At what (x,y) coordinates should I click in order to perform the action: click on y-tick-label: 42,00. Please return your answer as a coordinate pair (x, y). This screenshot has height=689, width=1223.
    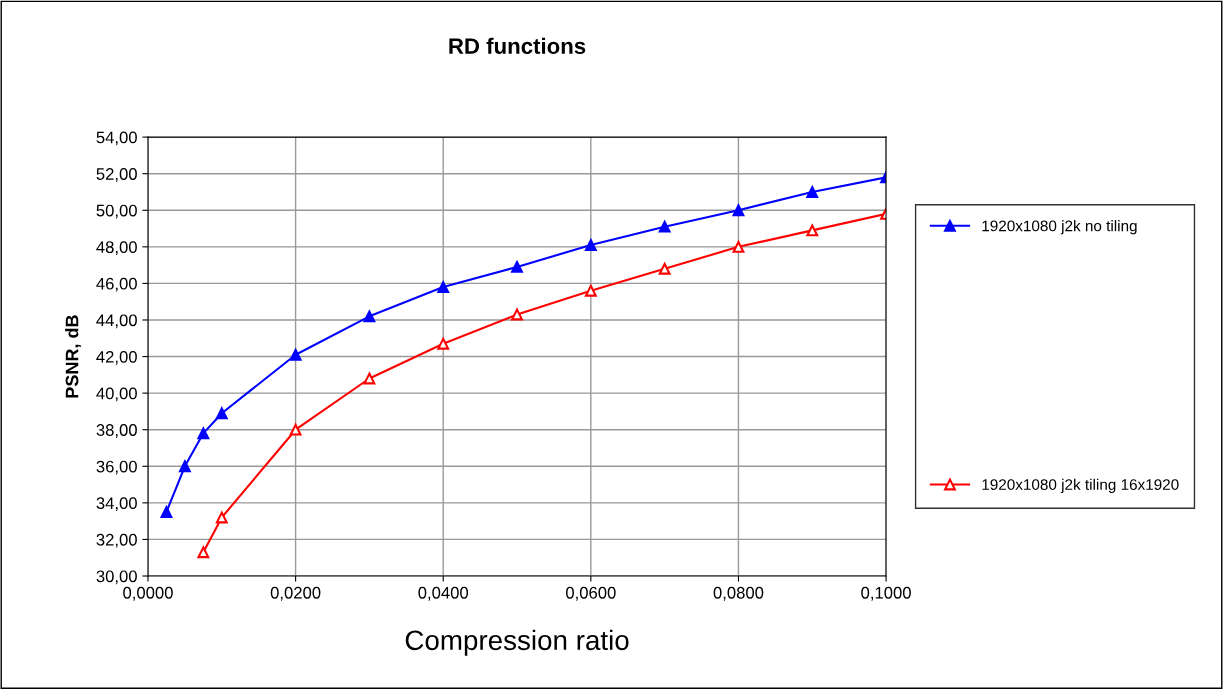
    Looking at the image, I should click on (116, 357).